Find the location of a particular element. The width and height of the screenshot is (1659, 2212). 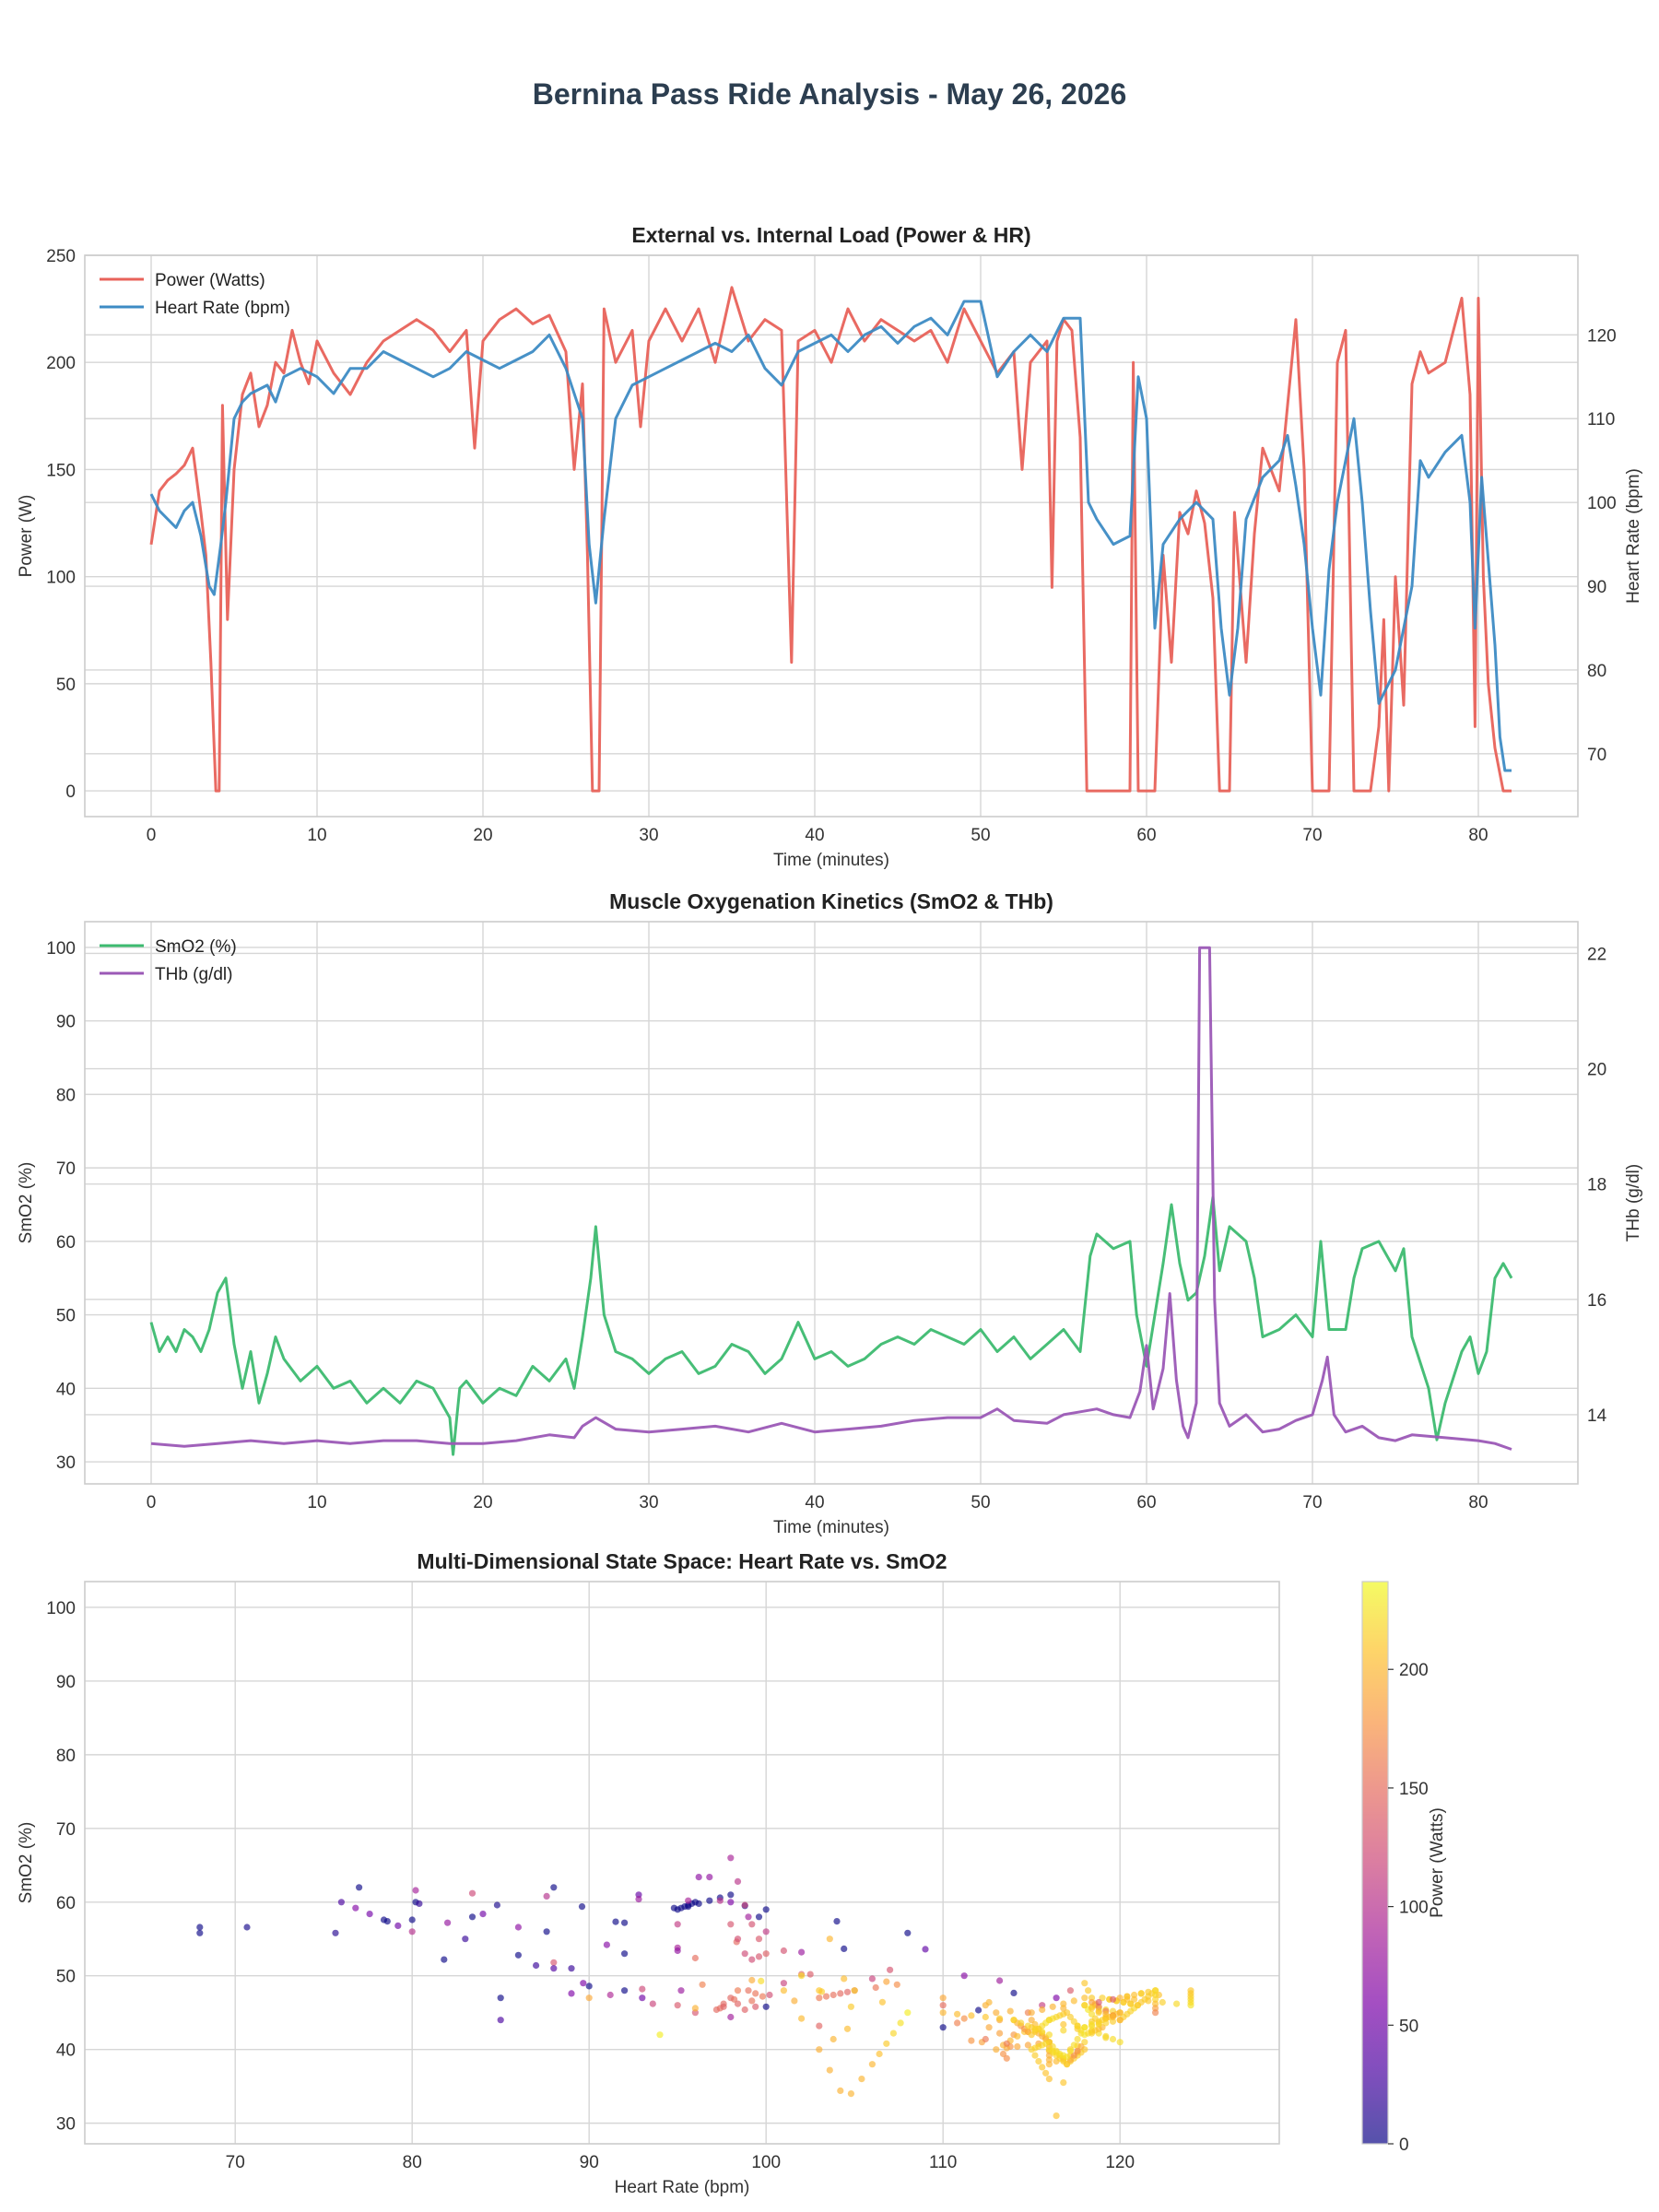

x-tick-label: 40 is located at coordinates (814, 1502).